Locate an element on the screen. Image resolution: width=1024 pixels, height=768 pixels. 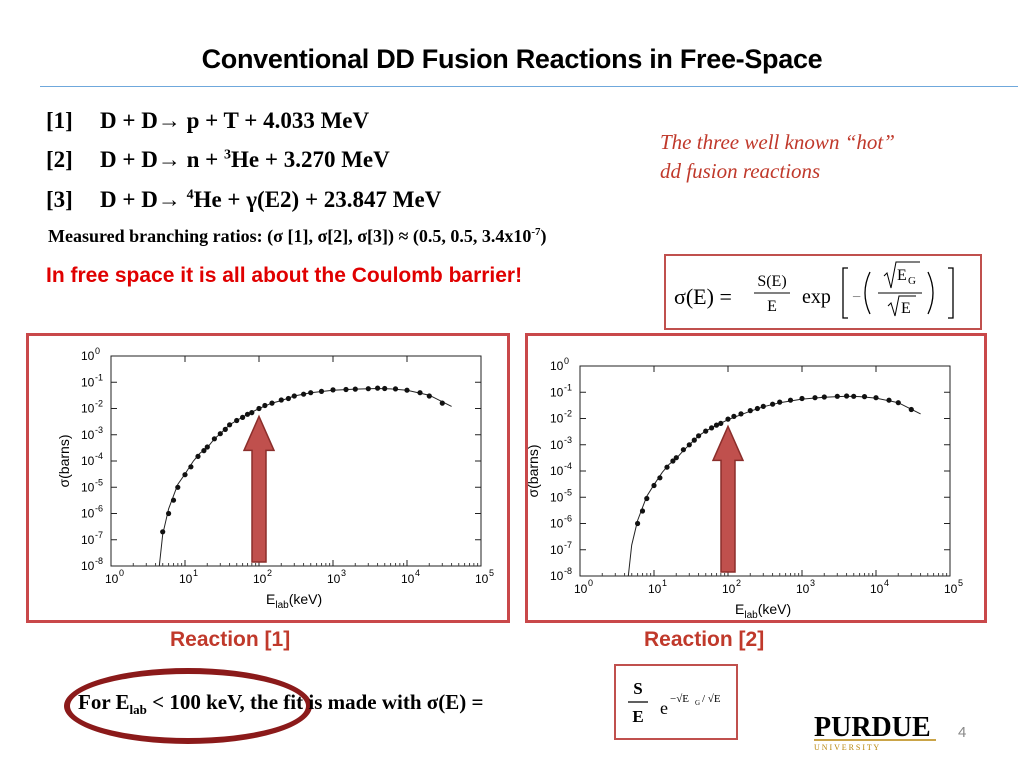
cross-section-equation: σ(E) = S(E) E exp − E G E is located at coordinates (814, 290).